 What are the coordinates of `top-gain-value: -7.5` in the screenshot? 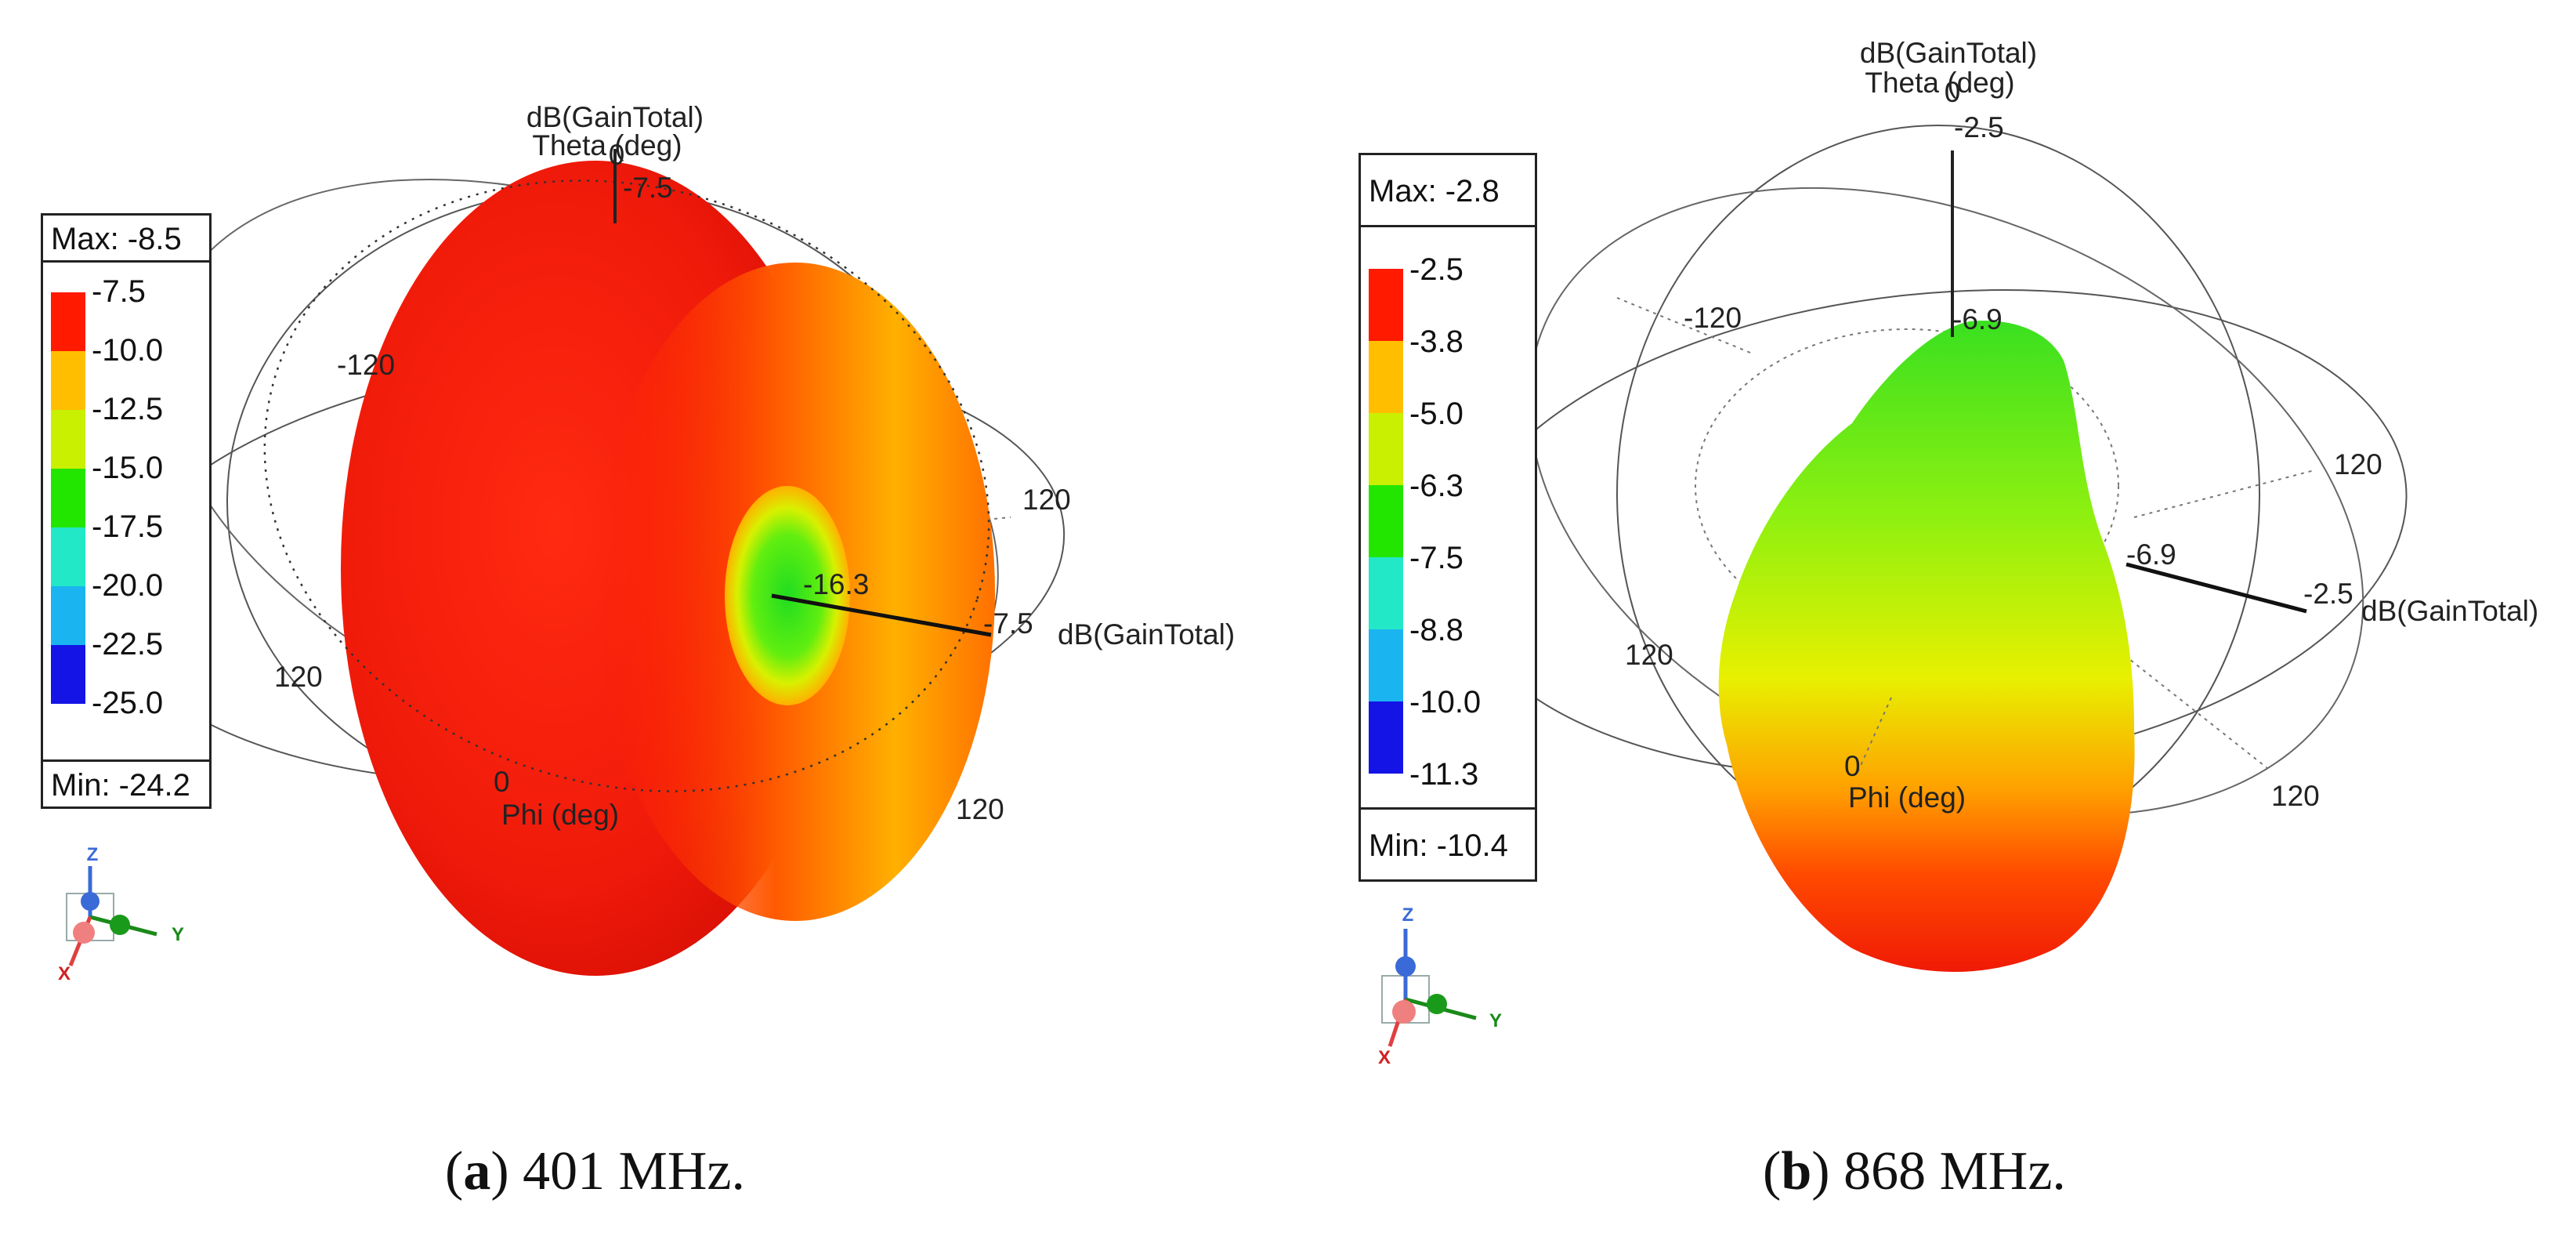 It's located at (648, 188).